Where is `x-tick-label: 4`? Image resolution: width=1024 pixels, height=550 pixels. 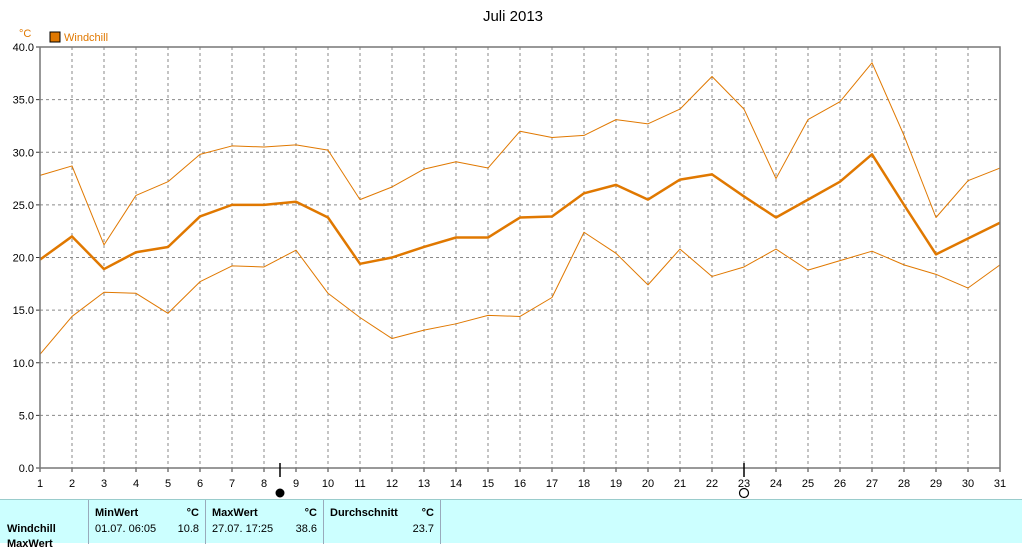 x-tick-label: 4 is located at coordinates (136, 484).